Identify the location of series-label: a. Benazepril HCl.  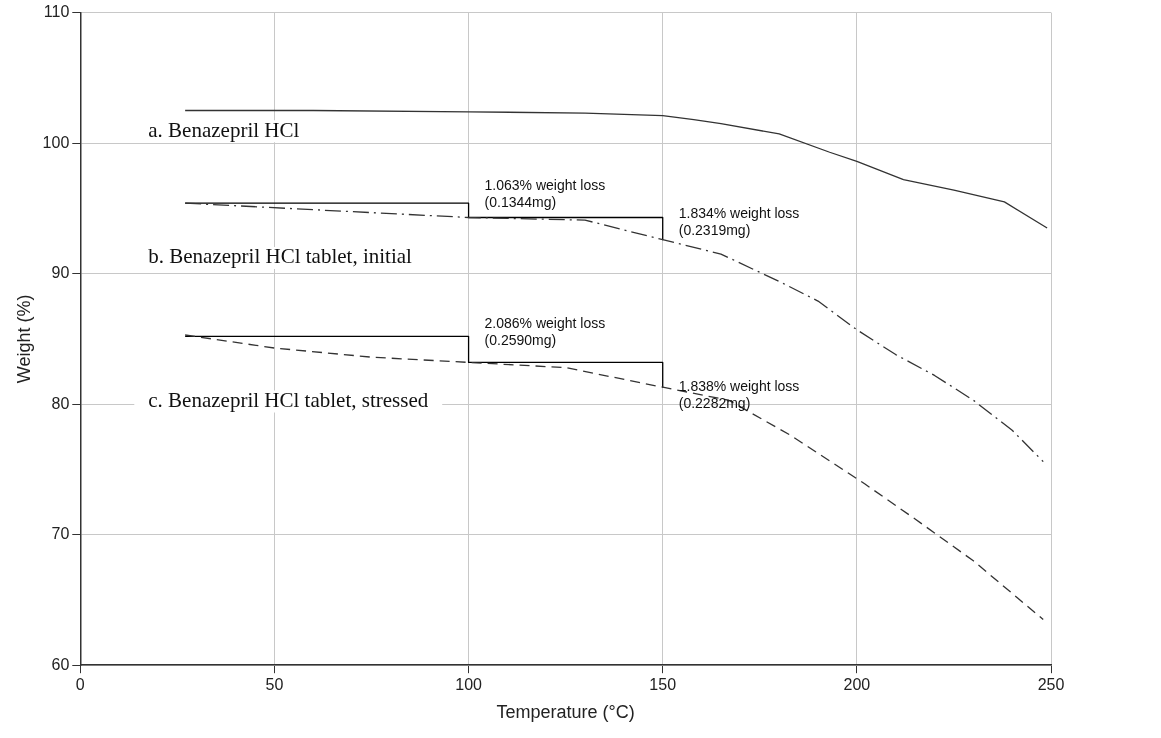
(224, 129).